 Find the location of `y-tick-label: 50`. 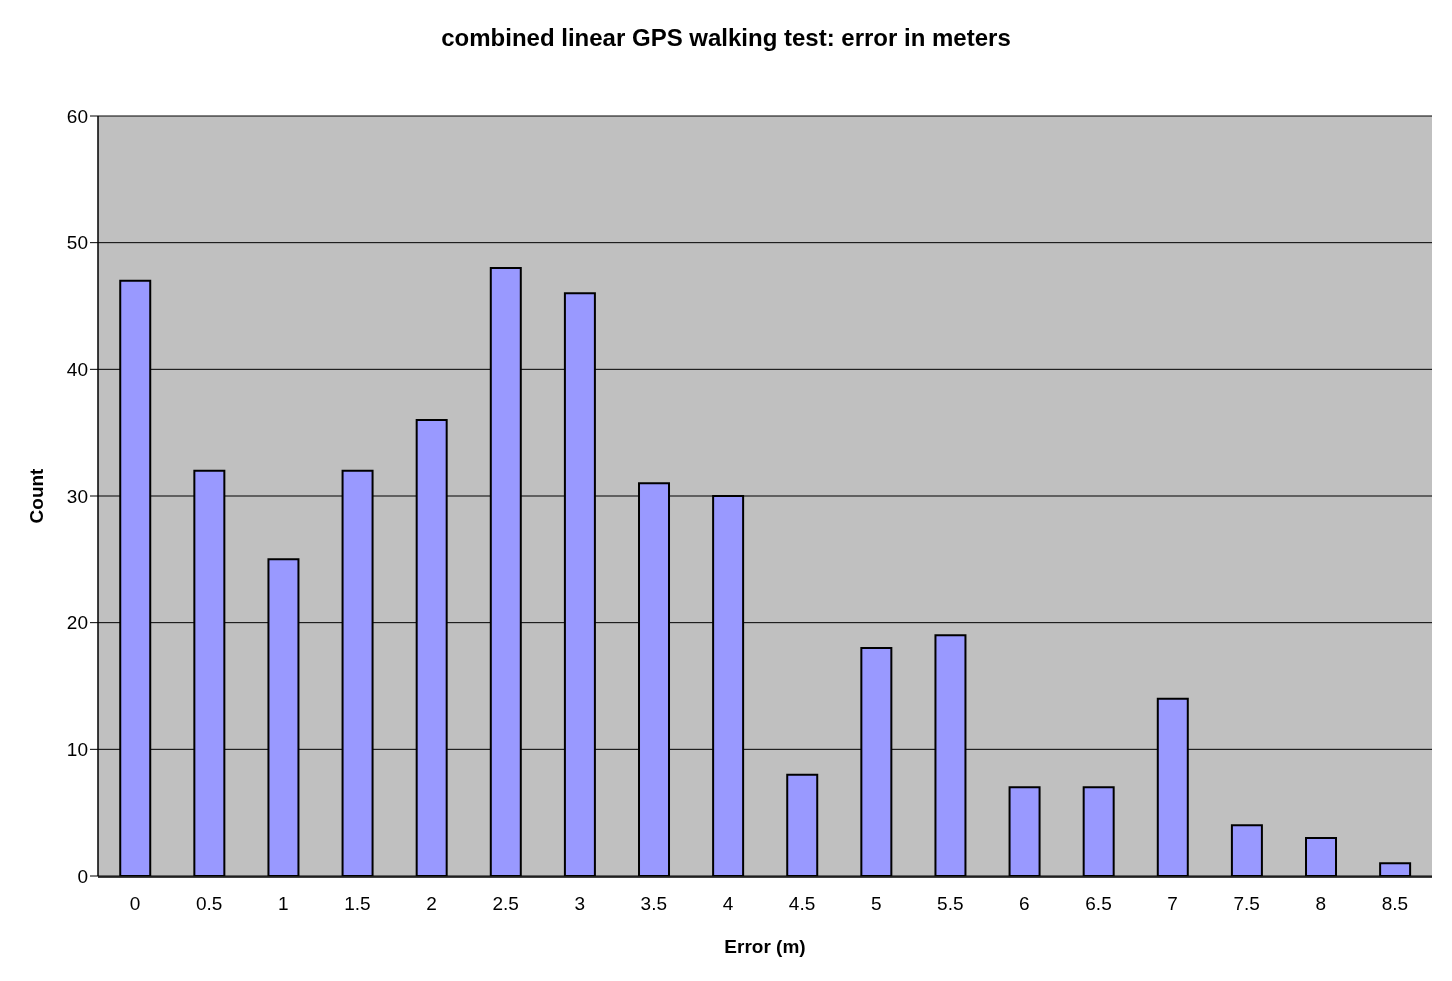

y-tick-label: 50 is located at coordinates (77, 243).